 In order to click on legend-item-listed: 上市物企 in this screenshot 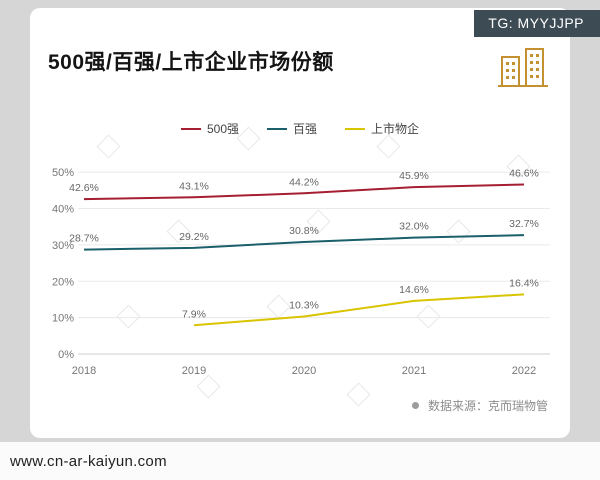, I will do `click(382, 128)`.